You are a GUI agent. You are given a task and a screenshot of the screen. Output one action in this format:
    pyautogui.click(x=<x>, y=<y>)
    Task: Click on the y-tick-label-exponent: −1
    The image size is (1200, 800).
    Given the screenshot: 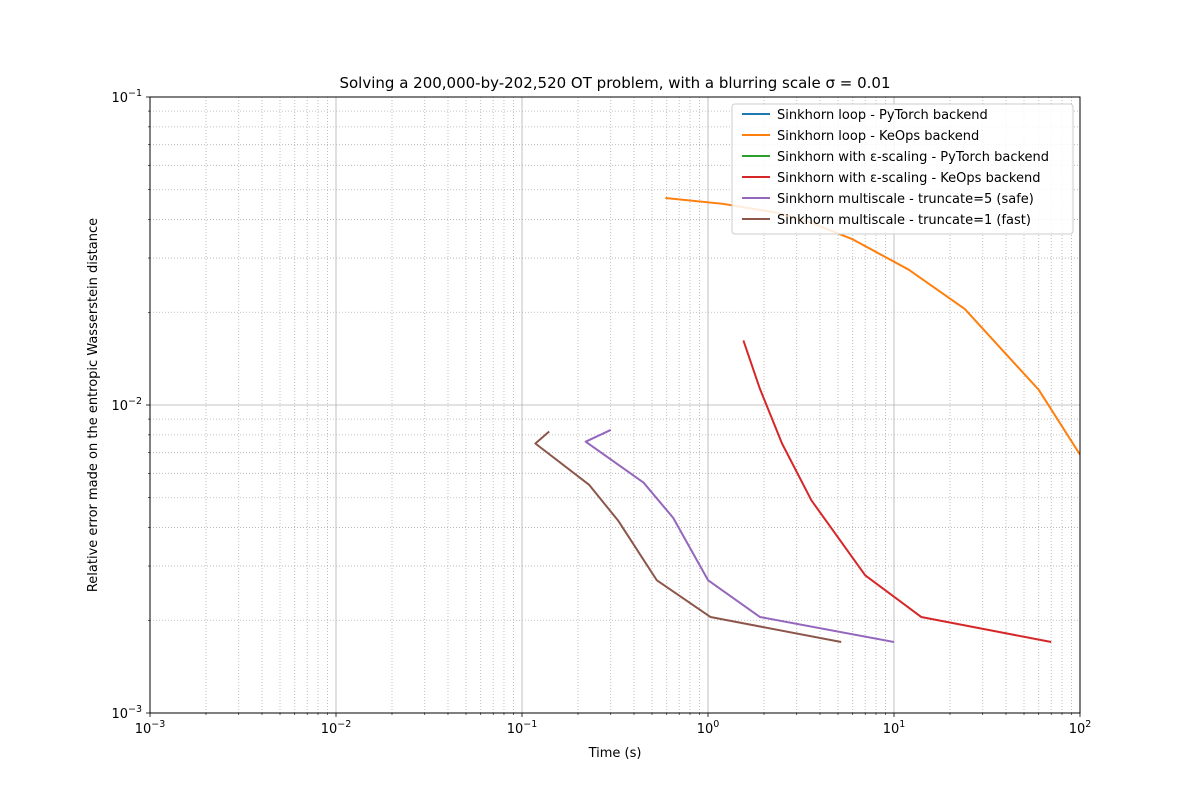 What is the action you would take?
    pyautogui.click(x=135, y=93)
    